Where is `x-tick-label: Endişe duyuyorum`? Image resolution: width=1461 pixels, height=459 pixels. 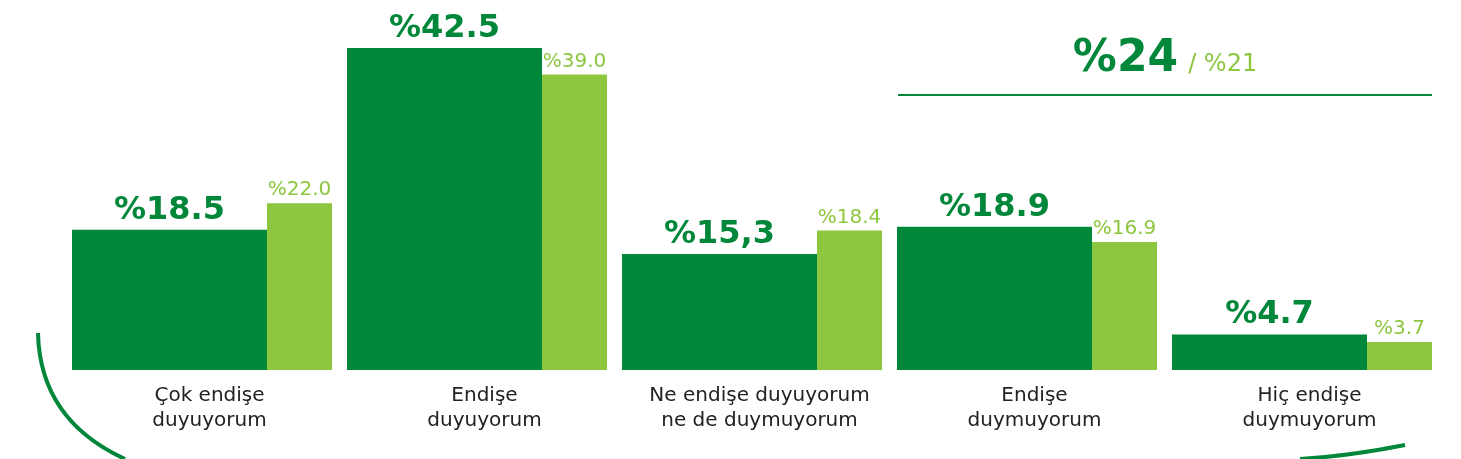 x-tick-label: Endişe duyuyorum is located at coordinates (484, 406).